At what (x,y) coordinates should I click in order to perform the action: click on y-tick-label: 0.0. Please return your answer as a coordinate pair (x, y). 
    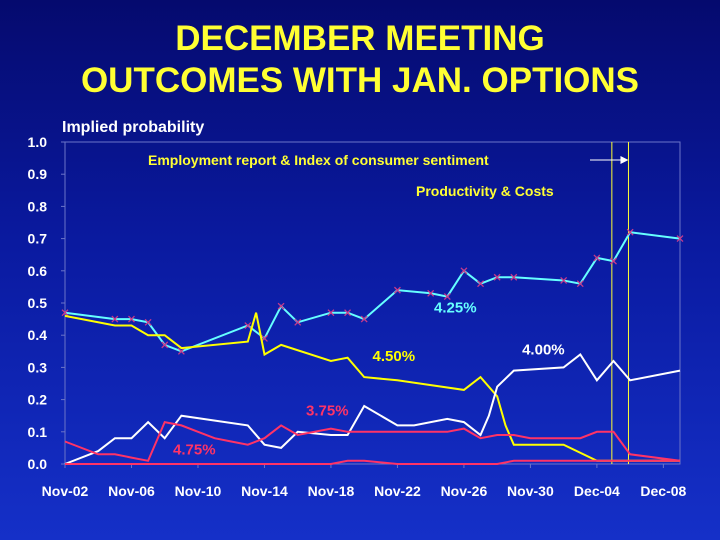
    Looking at the image, I should click on (38, 464).